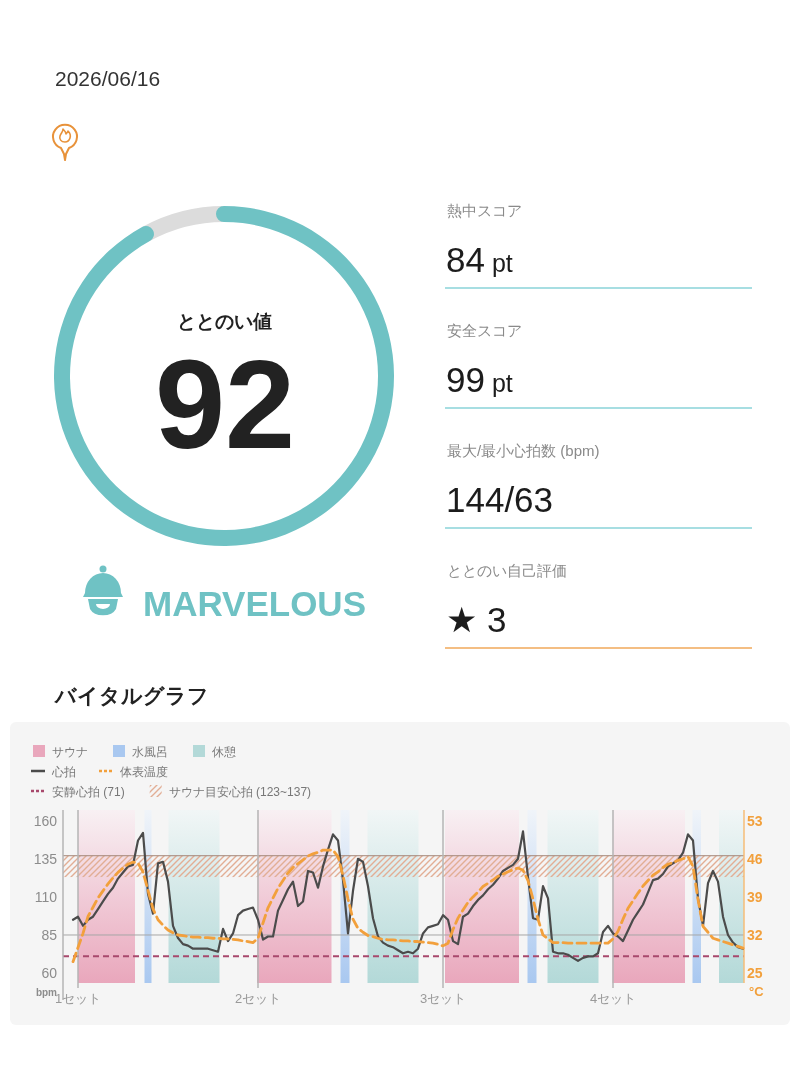 Image resolution: width=800 pixels, height=1066 pixels. Describe the element at coordinates (479, 259) in the screenshot. I see `text: 84 pt` at that location.